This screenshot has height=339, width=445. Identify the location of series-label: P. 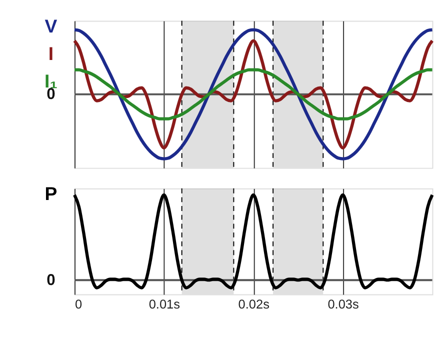
(51, 193).